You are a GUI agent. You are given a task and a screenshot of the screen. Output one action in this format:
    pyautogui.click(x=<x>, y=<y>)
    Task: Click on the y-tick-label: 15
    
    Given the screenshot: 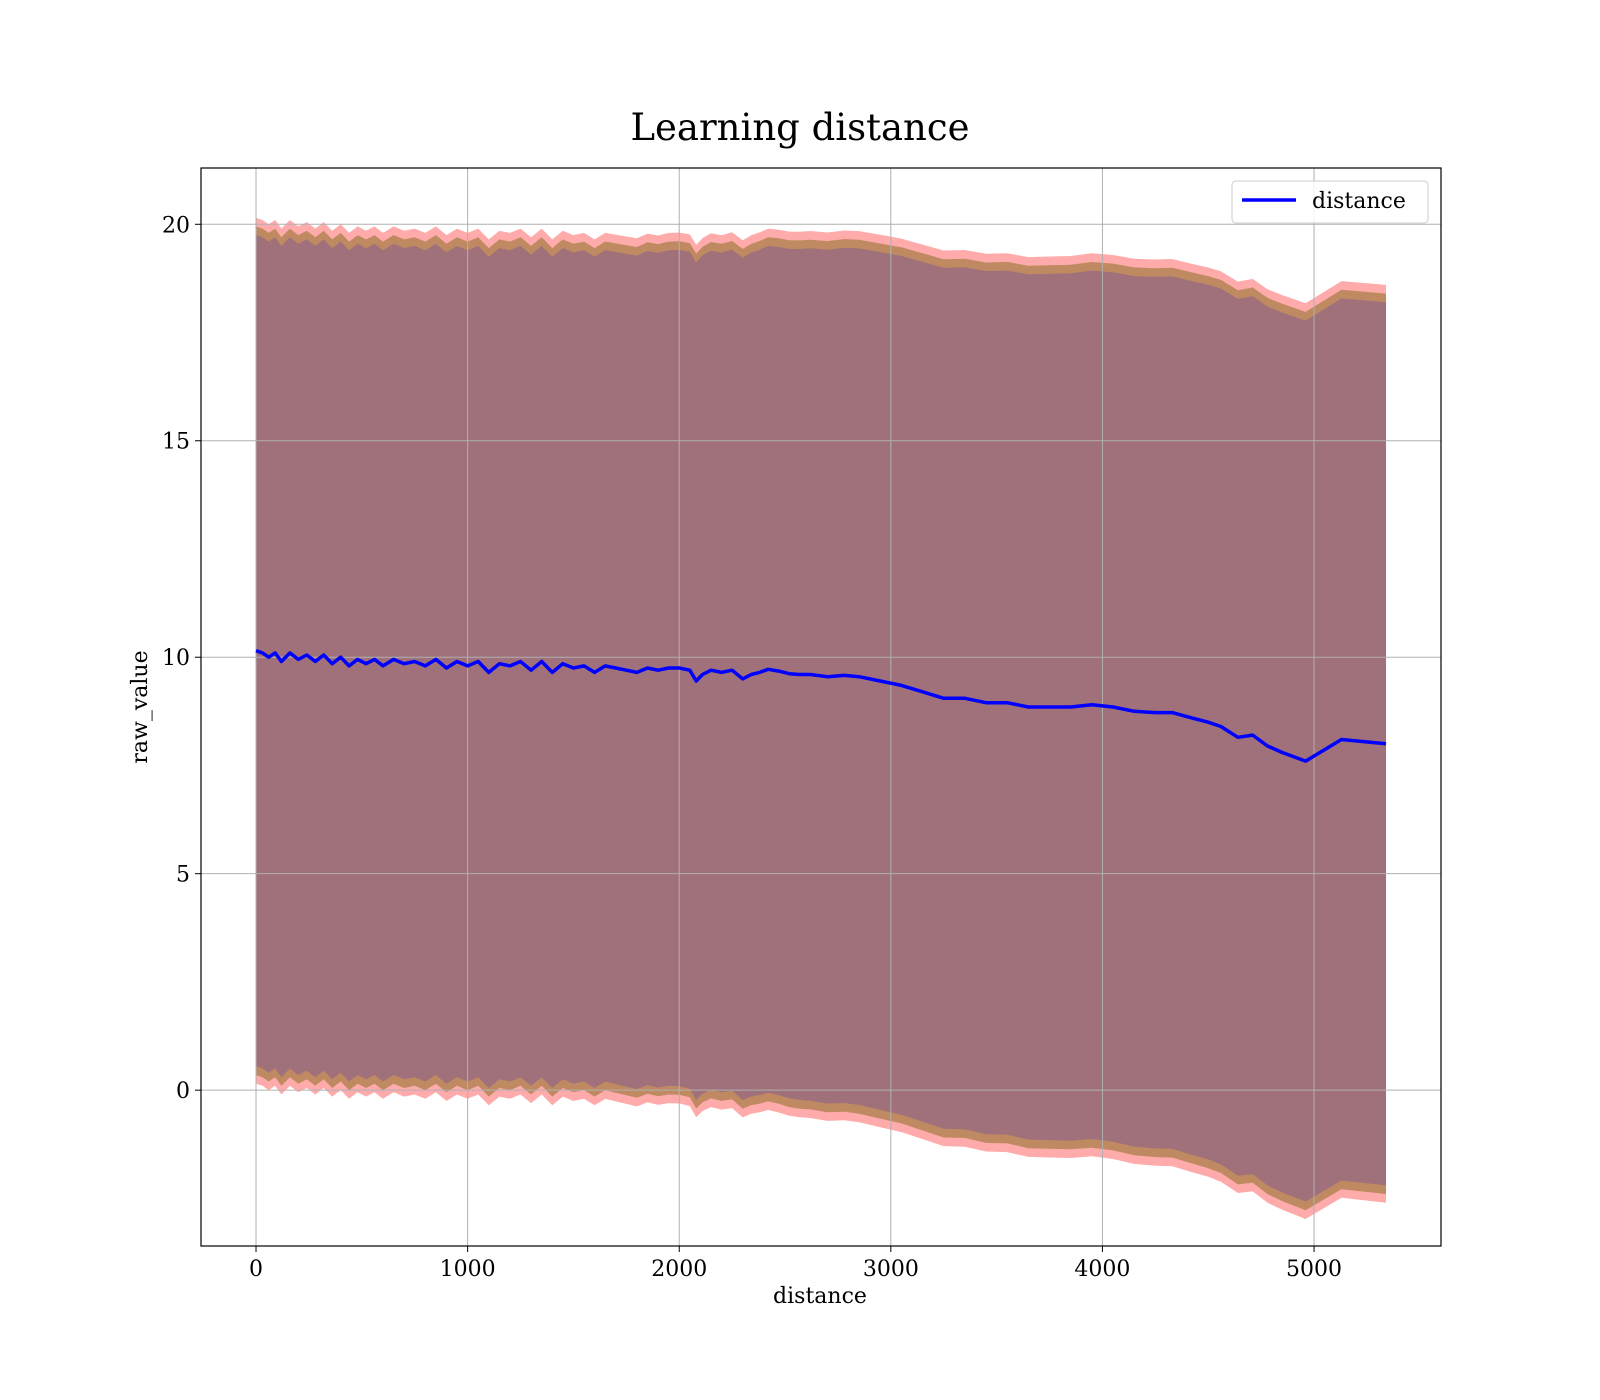 What is the action you would take?
    pyautogui.click(x=176, y=442)
    